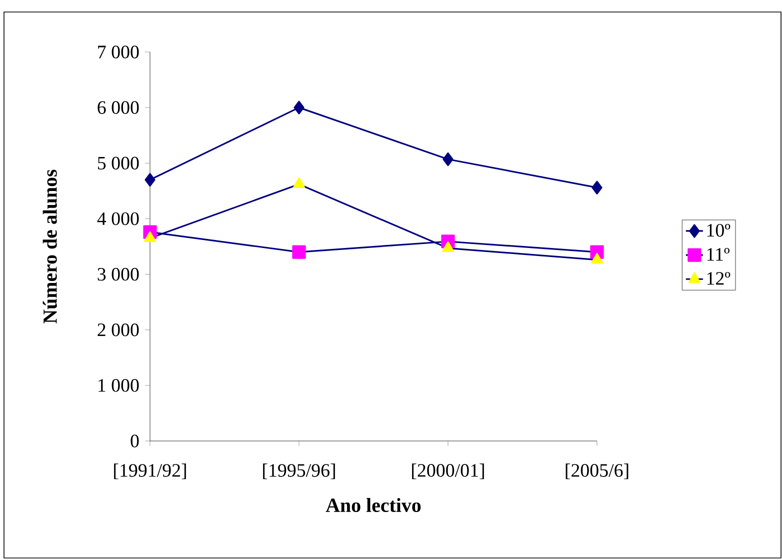 This screenshot has width=782, height=560. What do you see at coordinates (118, 274) in the screenshot?
I see `y-tick-label: 3 000` at bounding box center [118, 274].